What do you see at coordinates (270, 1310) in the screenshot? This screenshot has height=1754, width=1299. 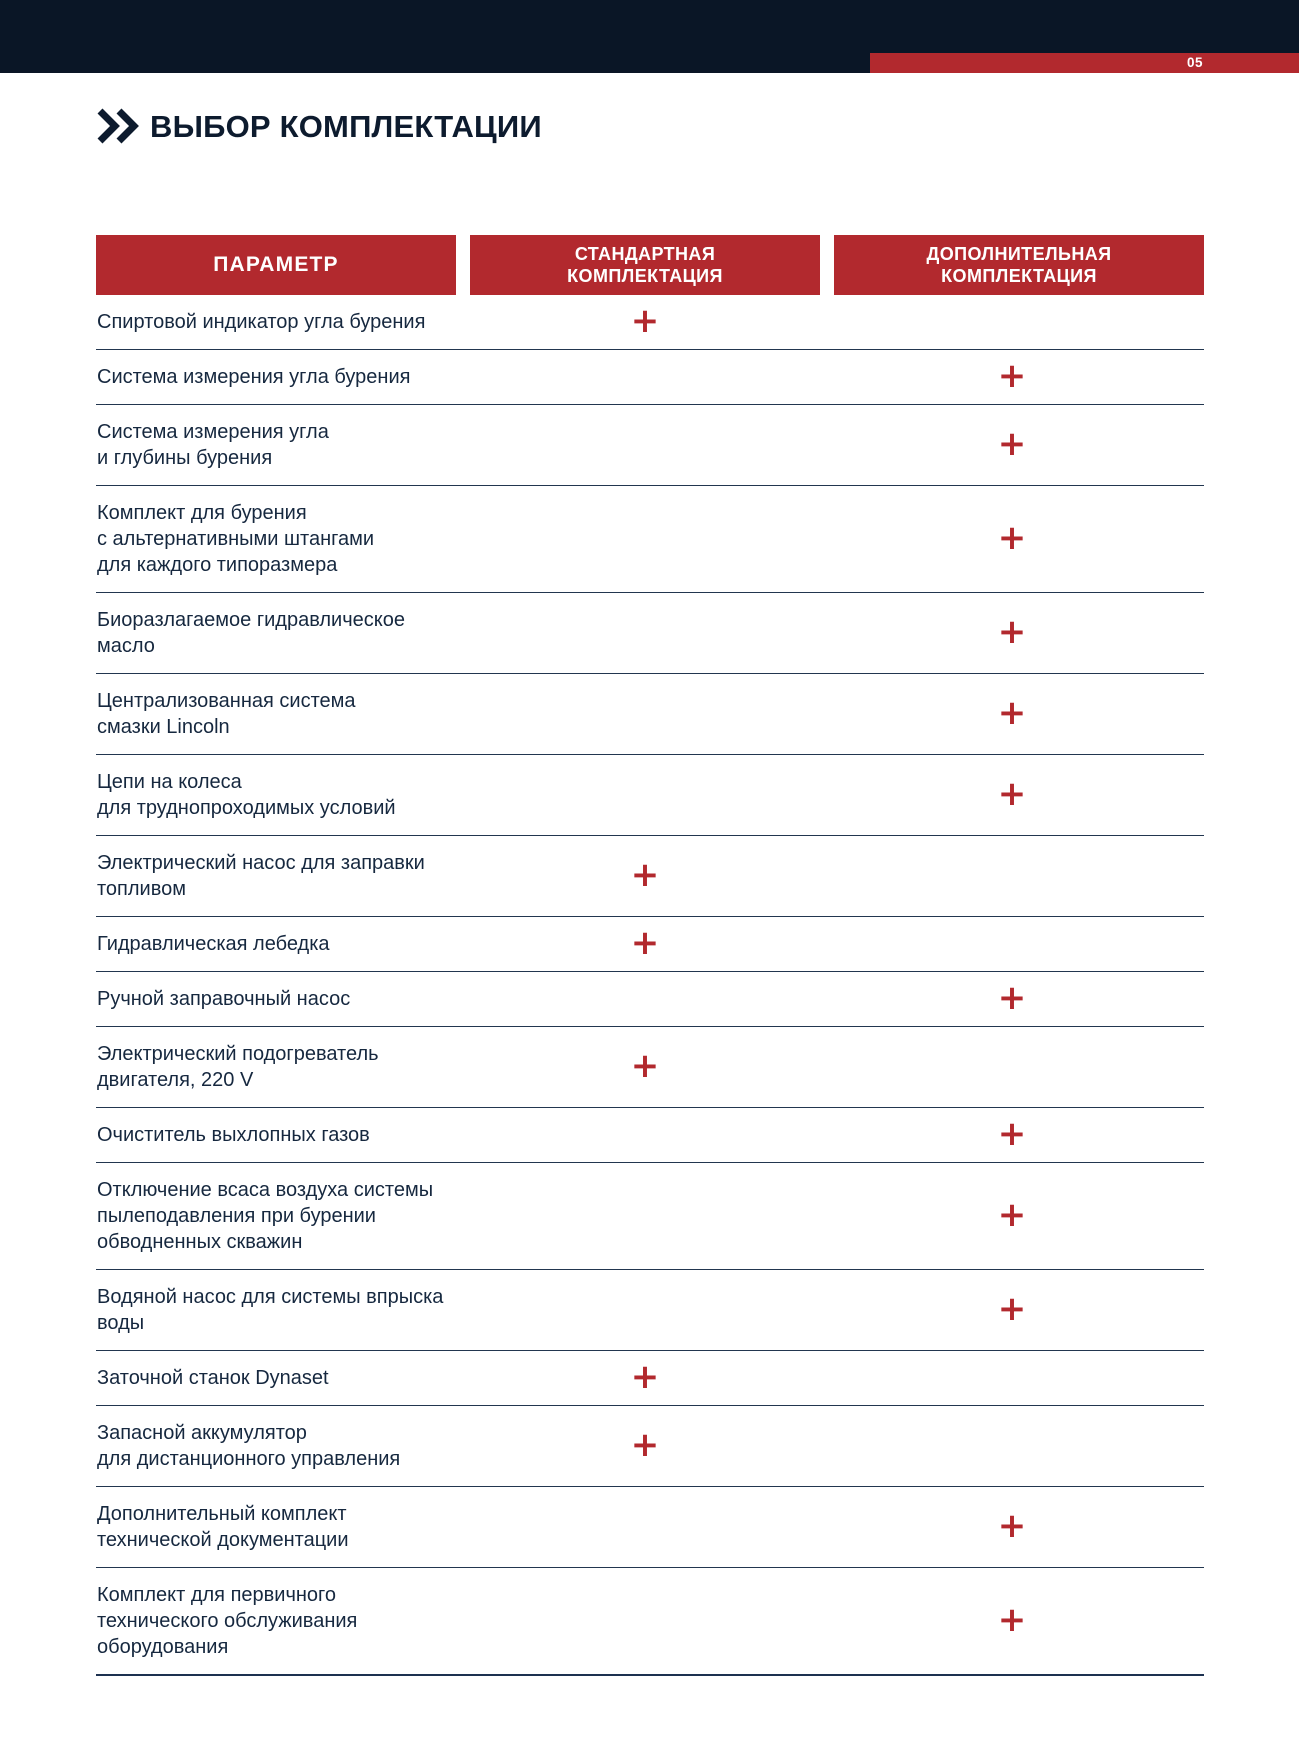 I see `param-cell: Водяной насос для системы впрыска воды` at bounding box center [270, 1310].